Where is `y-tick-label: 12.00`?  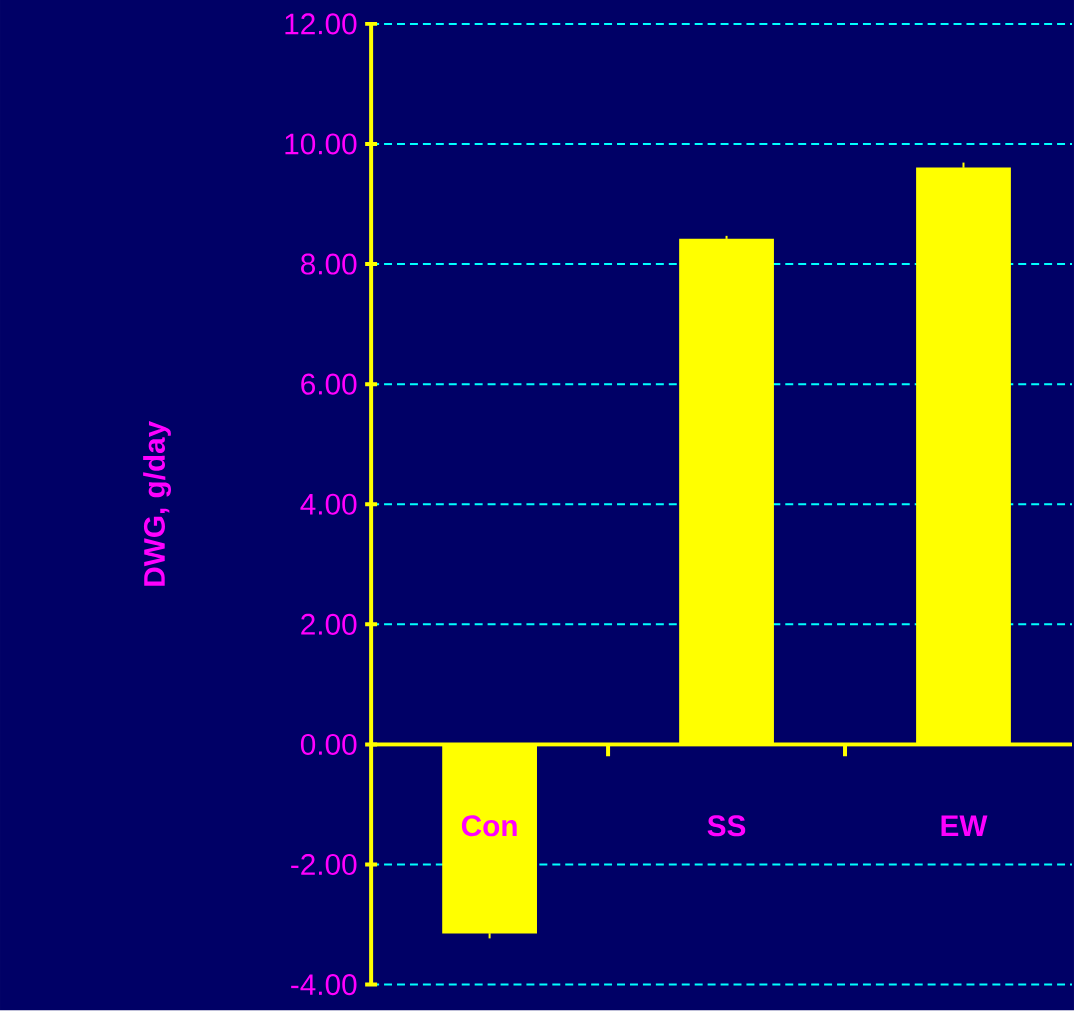
y-tick-label: 12.00 is located at coordinates (321, 24).